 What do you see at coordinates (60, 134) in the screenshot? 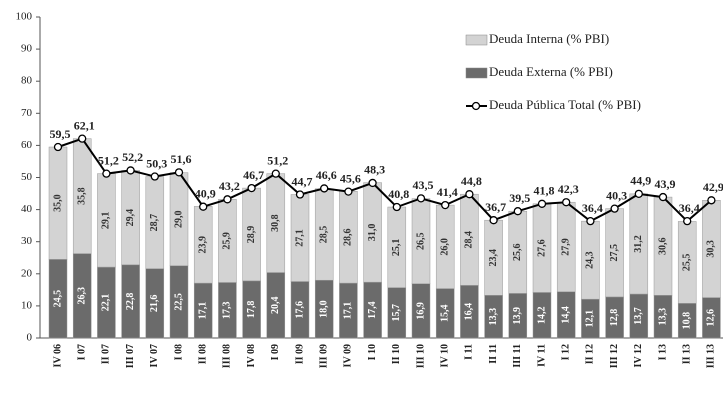
I see `line-label: 59,5` at bounding box center [60, 134].